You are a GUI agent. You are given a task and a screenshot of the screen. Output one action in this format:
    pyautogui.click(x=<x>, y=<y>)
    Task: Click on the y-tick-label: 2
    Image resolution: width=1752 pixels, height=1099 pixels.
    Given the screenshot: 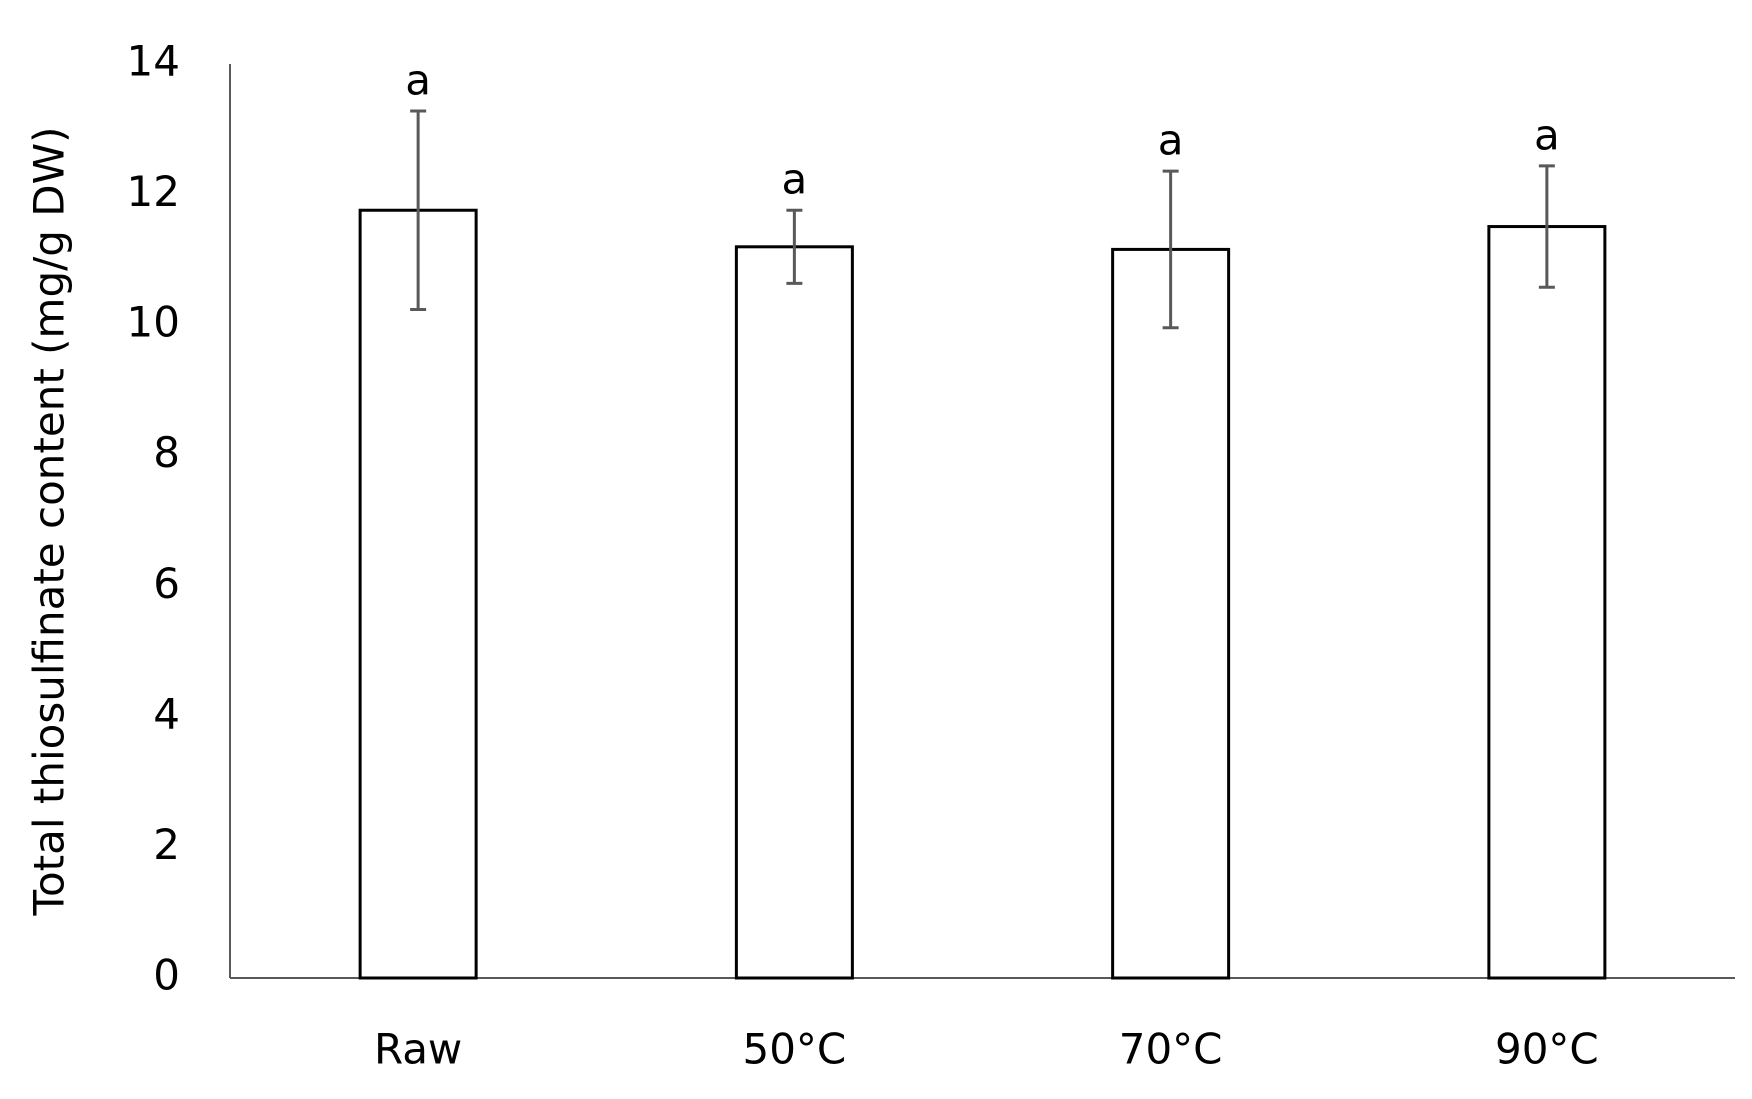 What is the action you would take?
    pyautogui.click(x=166, y=844)
    